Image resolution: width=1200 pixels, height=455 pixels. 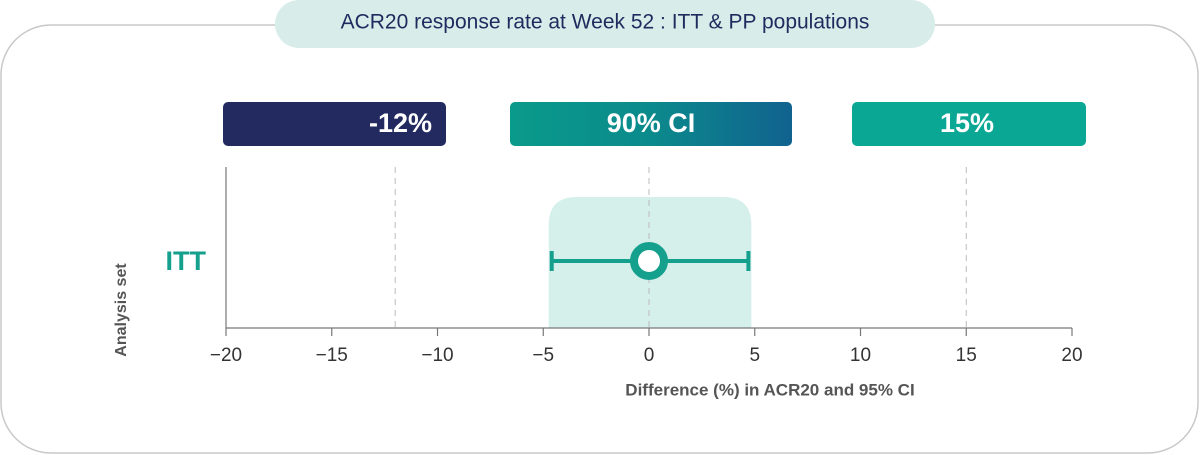 I want to click on margin-label: -12%, so click(x=400, y=123).